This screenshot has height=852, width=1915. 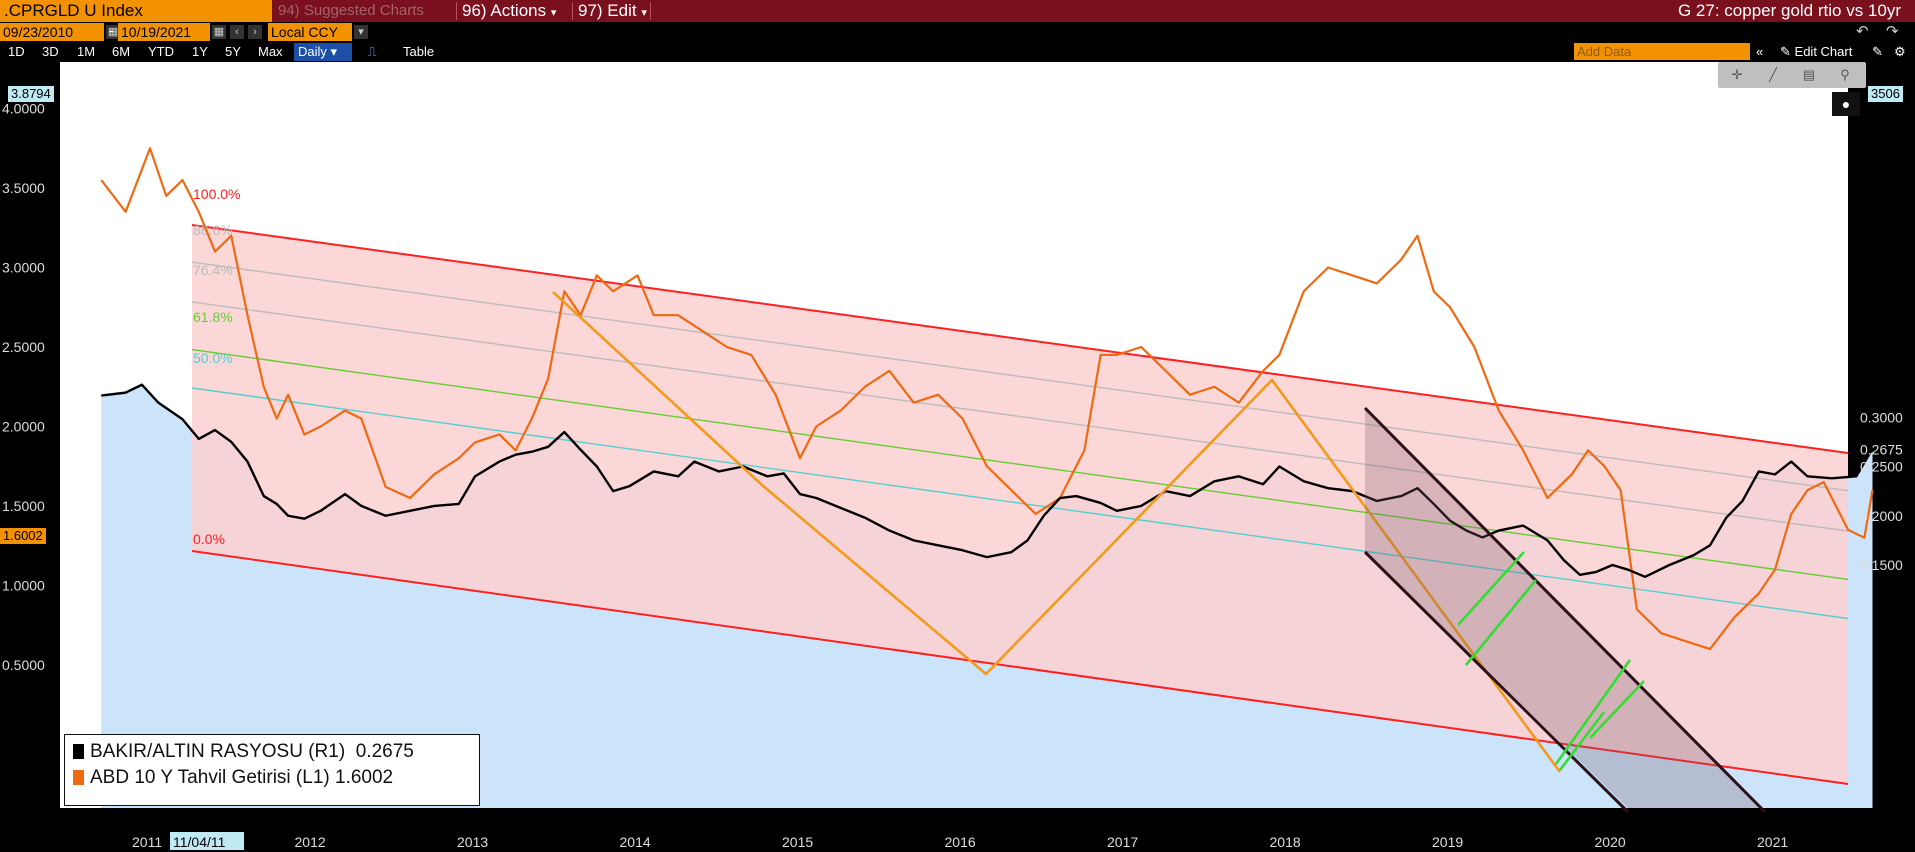 What do you see at coordinates (31, 94) in the screenshot?
I see `yaxis-top-tag: 3.8794` at bounding box center [31, 94].